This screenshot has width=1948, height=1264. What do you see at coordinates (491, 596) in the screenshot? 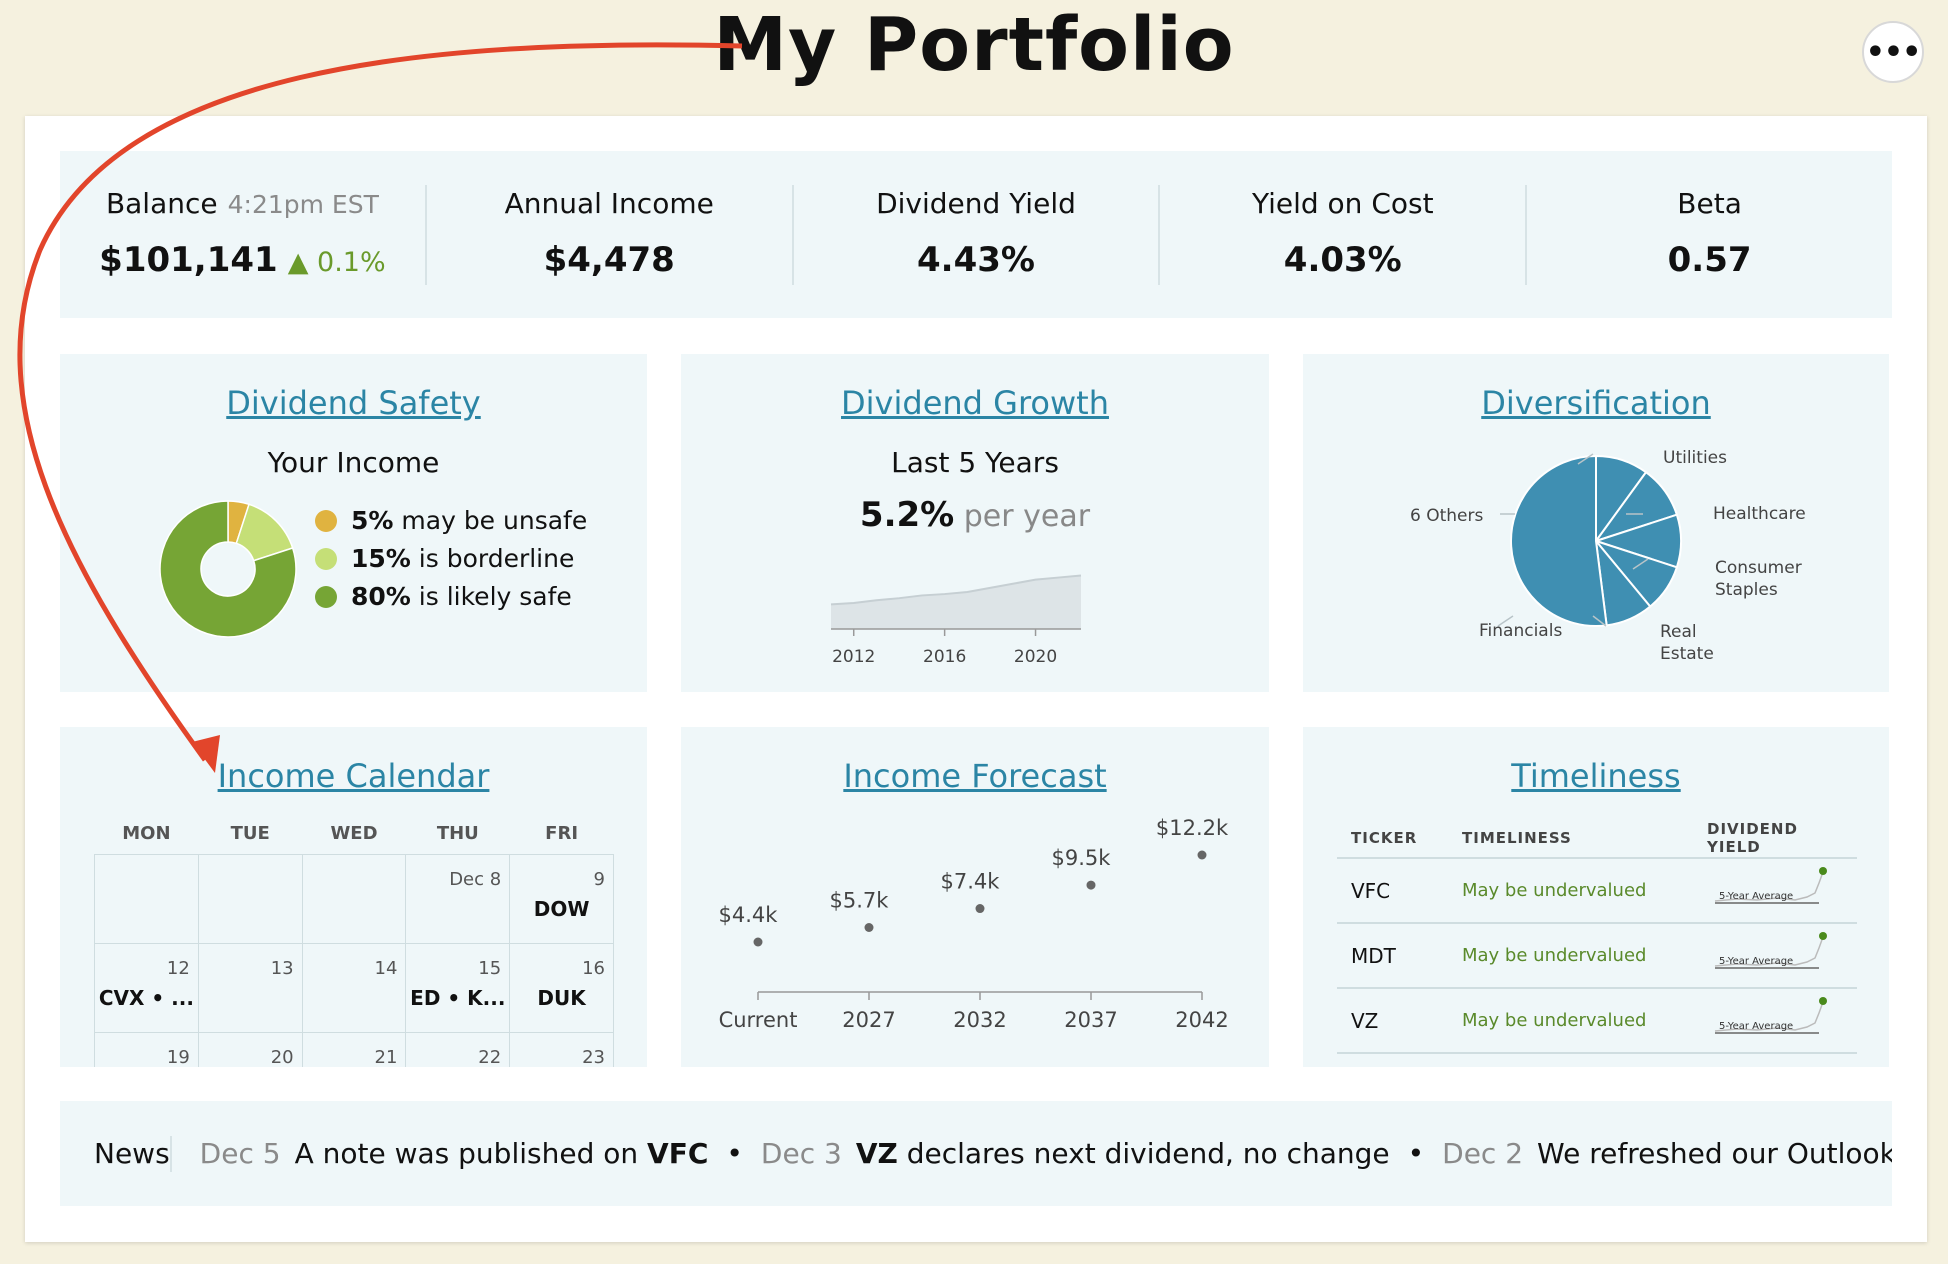
I see `legend-text: is likely safe` at bounding box center [491, 596].